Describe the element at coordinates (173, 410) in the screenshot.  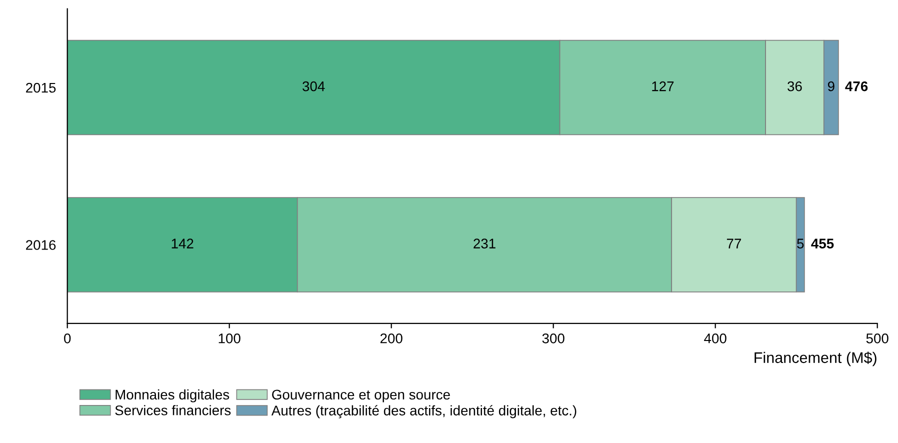
I see `legend-label: Services financiers` at that location.